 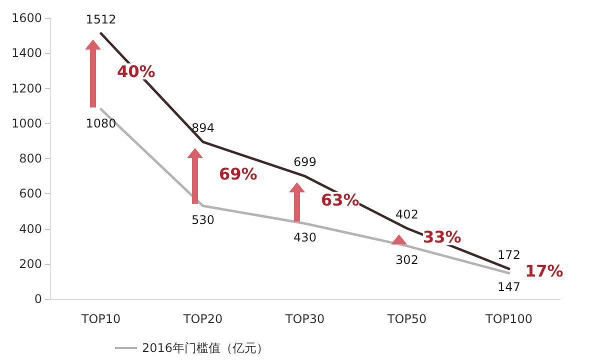 I want to click on x-tick-label: TOP20, so click(x=202, y=319).